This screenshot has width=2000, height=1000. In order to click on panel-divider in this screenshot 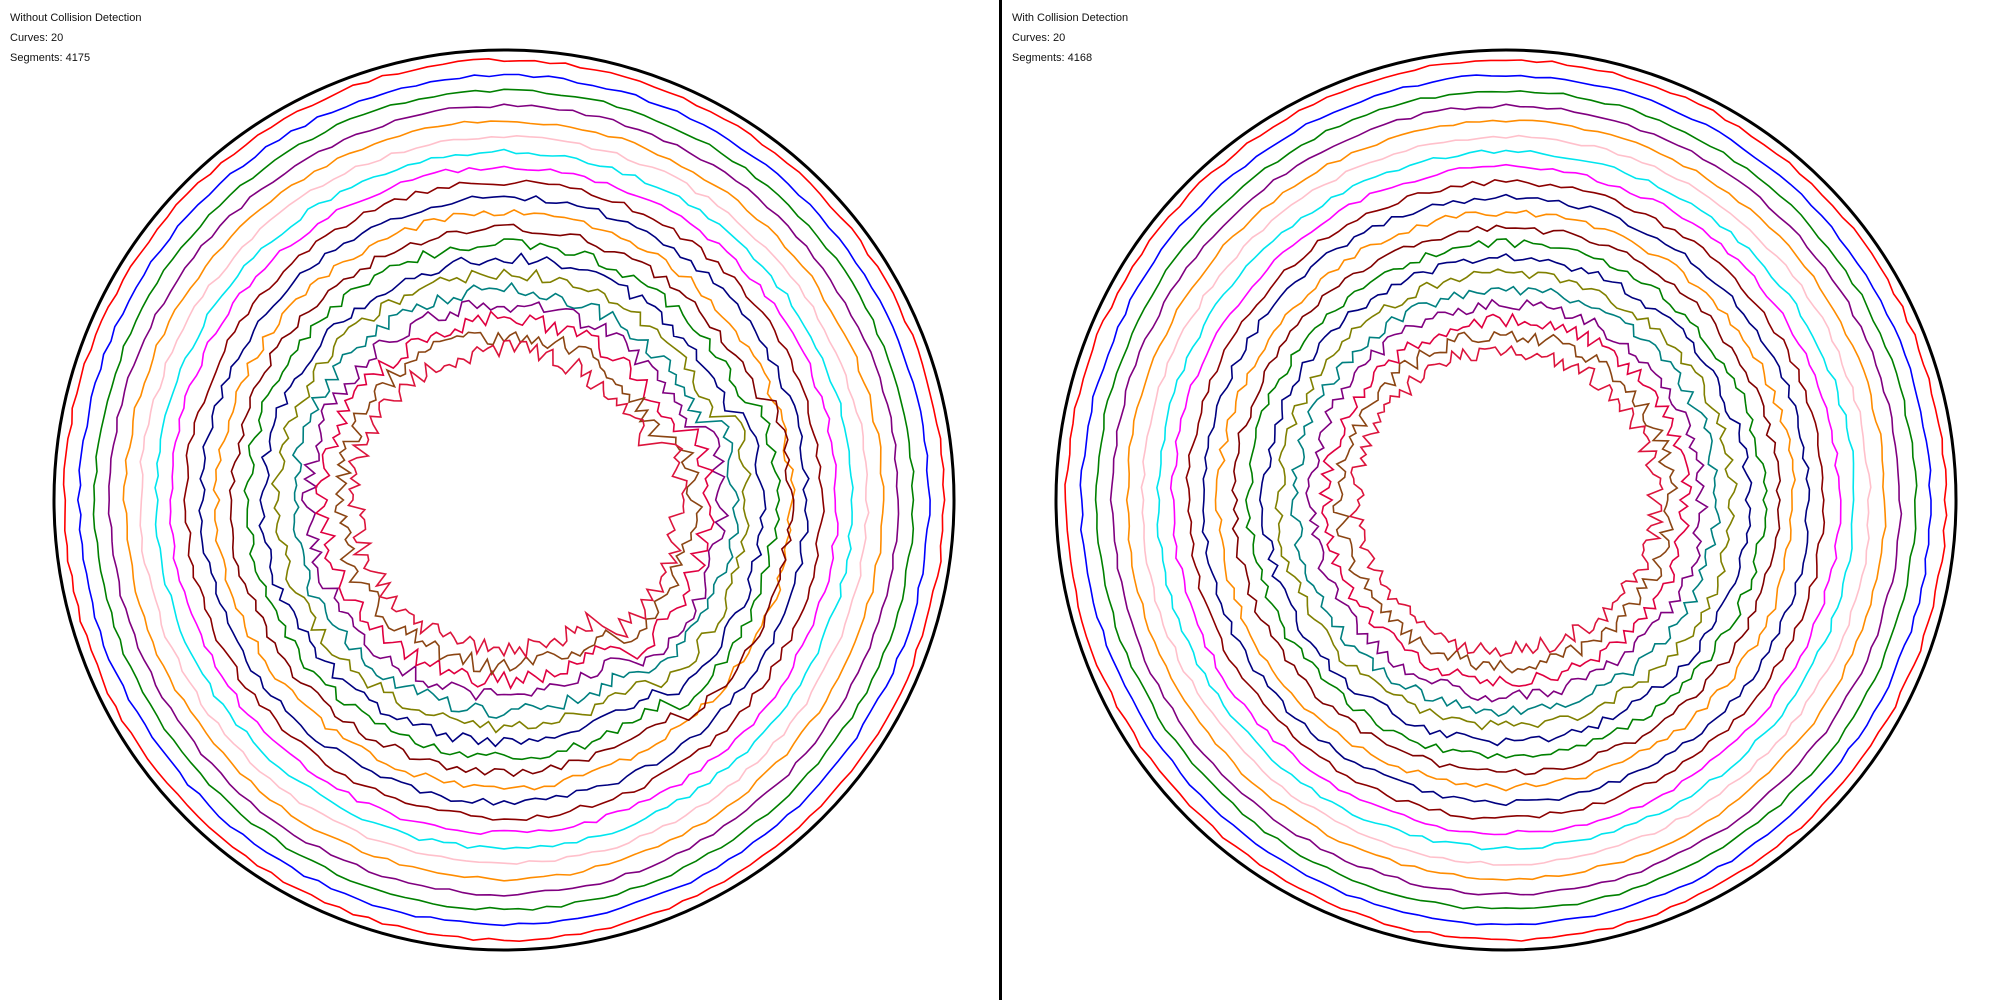, I will do `click(1000, 500)`.